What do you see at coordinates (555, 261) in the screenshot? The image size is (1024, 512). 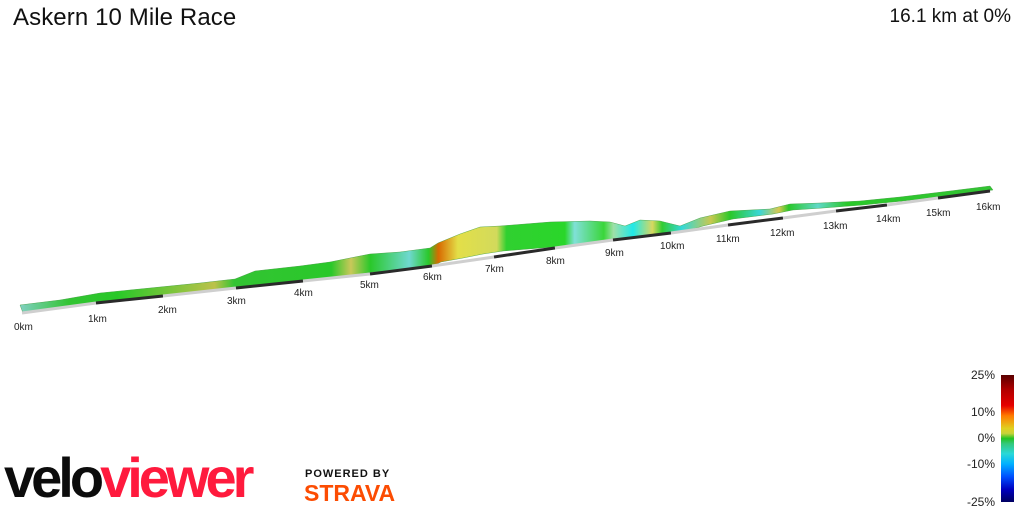 I see `tick-8km: 8km` at bounding box center [555, 261].